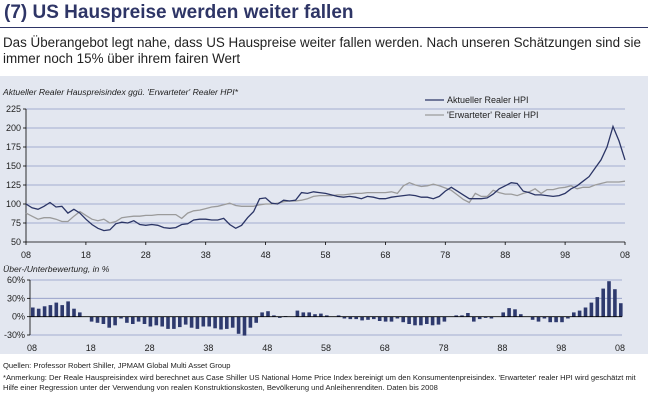 The width and height of the screenshot is (648, 401). I want to click on y-tick-label: 30%, so click(16, 298).